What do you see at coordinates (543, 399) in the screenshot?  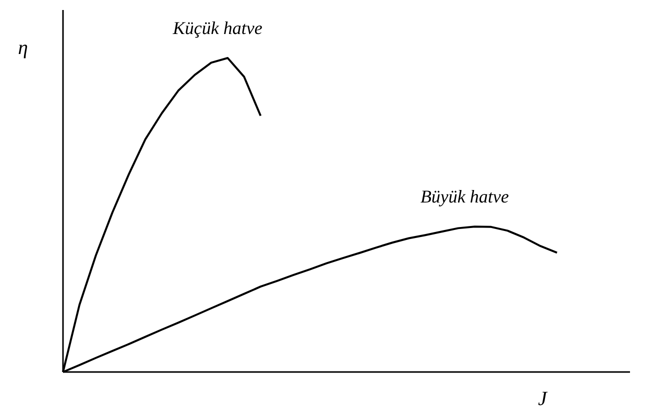 I see `x-axis-title: J` at bounding box center [543, 399].